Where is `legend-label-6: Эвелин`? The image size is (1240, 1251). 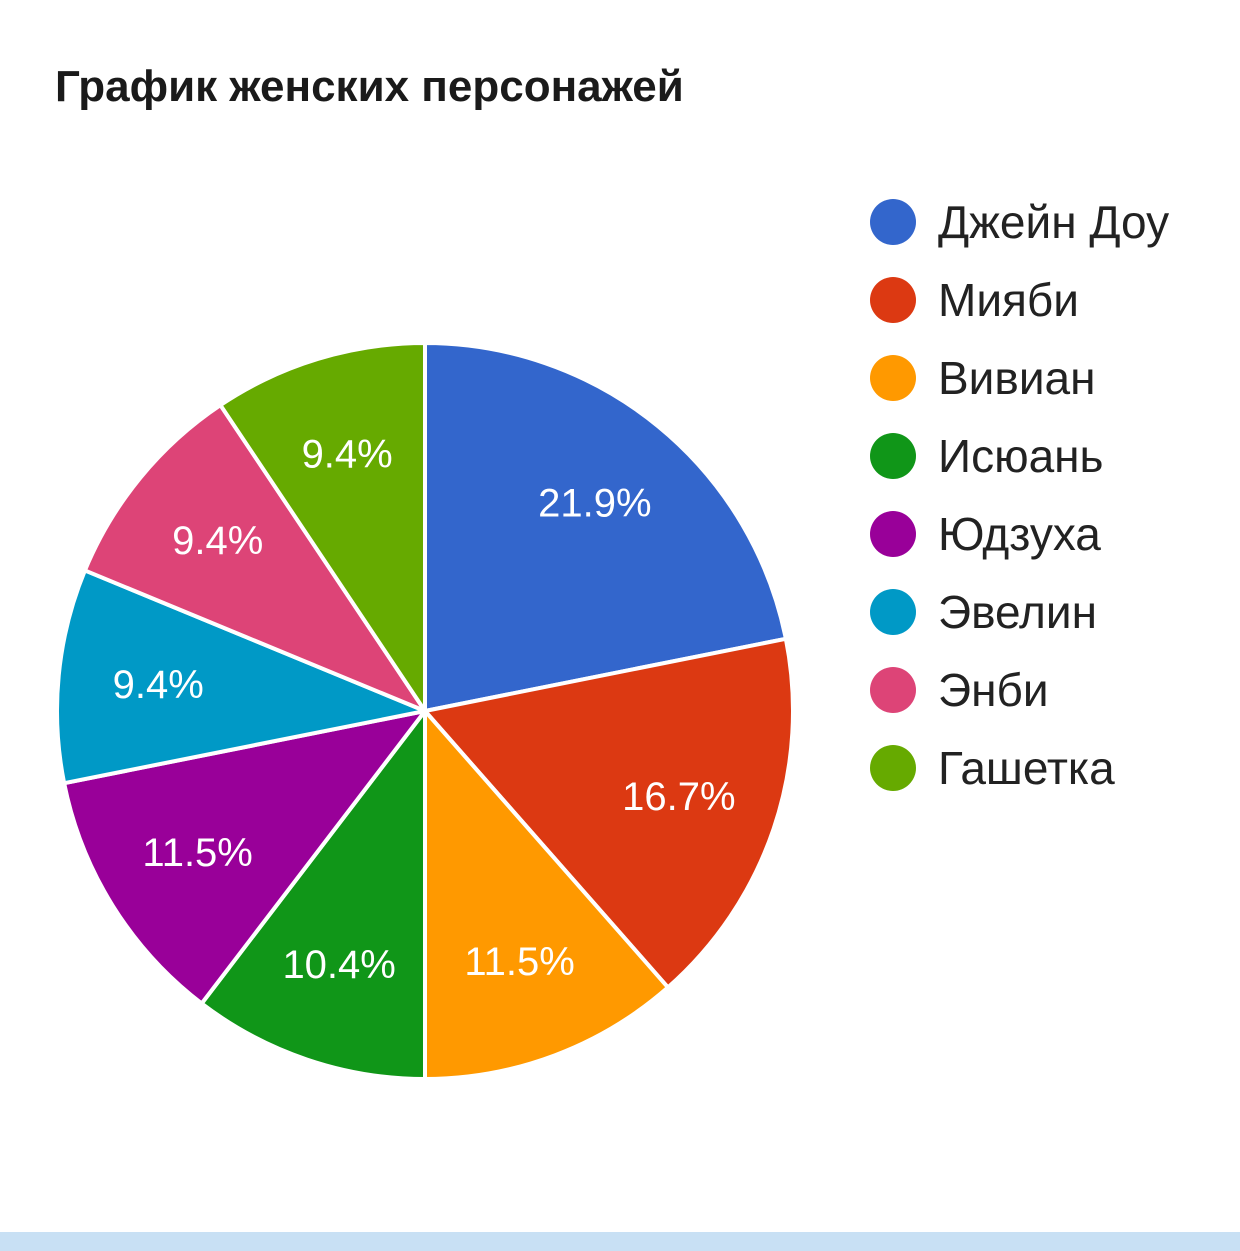
legend-label-6: Эвелин is located at coordinates (1017, 612).